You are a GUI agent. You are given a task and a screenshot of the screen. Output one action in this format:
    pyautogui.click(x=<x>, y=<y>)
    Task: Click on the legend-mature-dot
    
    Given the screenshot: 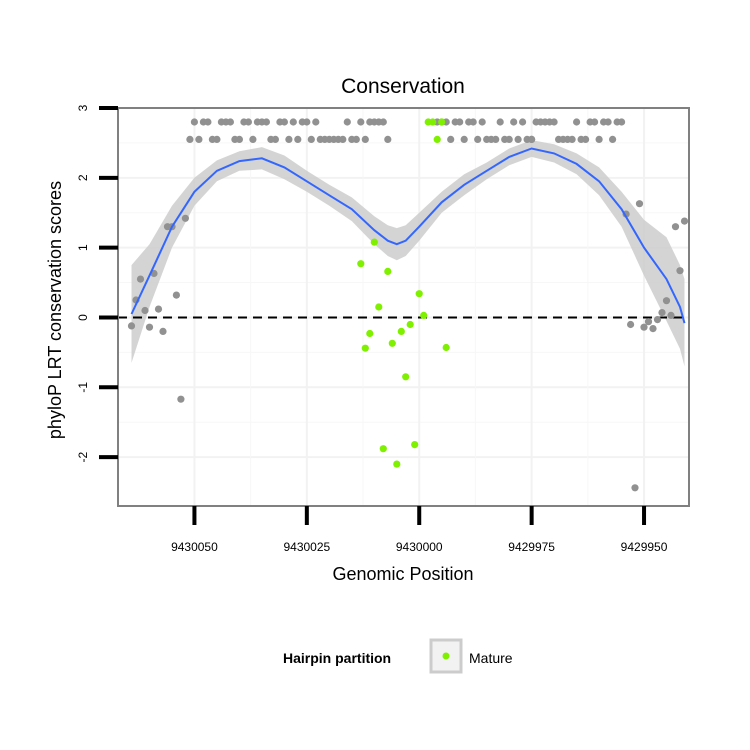 What is the action you would take?
    pyautogui.click(x=446, y=656)
    